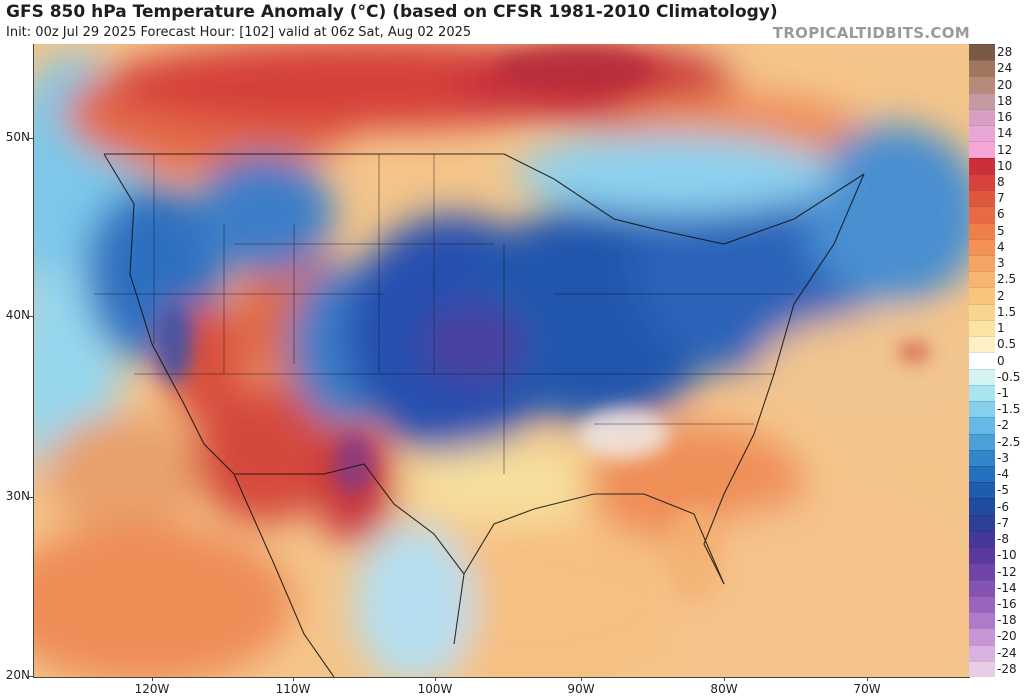 This screenshot has width=1024, height=696. Describe the element at coordinates (1005, 84) in the screenshot. I see `colorbar-label: 20` at that location.